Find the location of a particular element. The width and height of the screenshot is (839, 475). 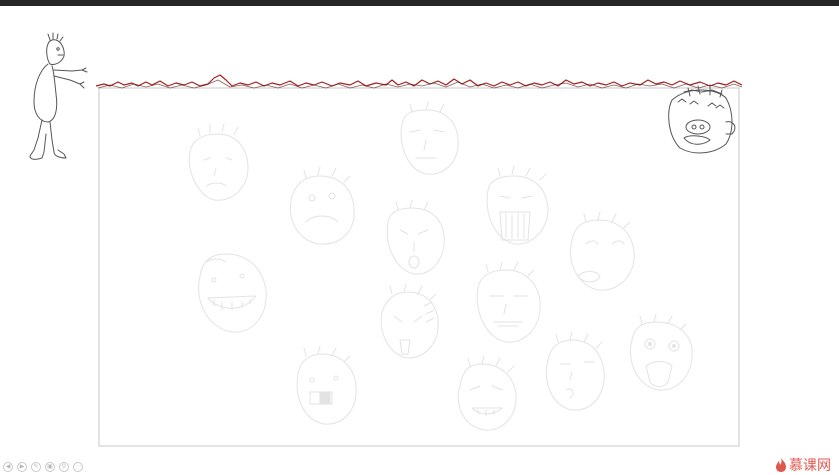

slides-icon: ▣ is located at coordinates (50, 467).